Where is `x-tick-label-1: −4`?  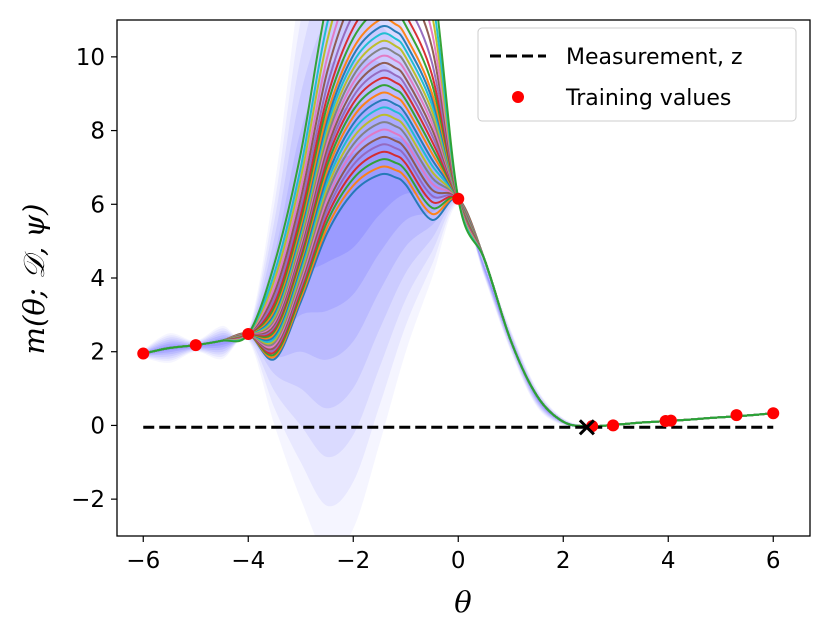
x-tick-label-1: −4 is located at coordinates (248, 561).